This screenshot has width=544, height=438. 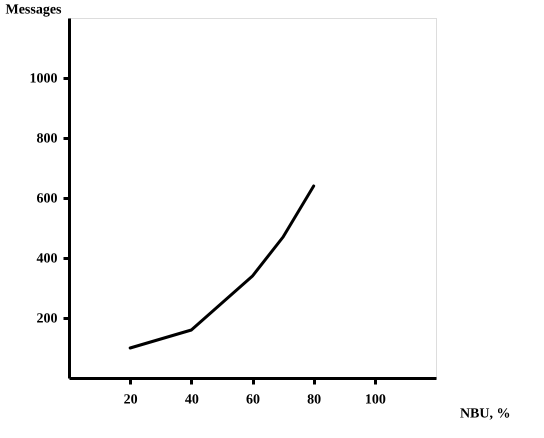 What do you see at coordinates (47, 139) in the screenshot?
I see `y-tick-label: 800` at bounding box center [47, 139].